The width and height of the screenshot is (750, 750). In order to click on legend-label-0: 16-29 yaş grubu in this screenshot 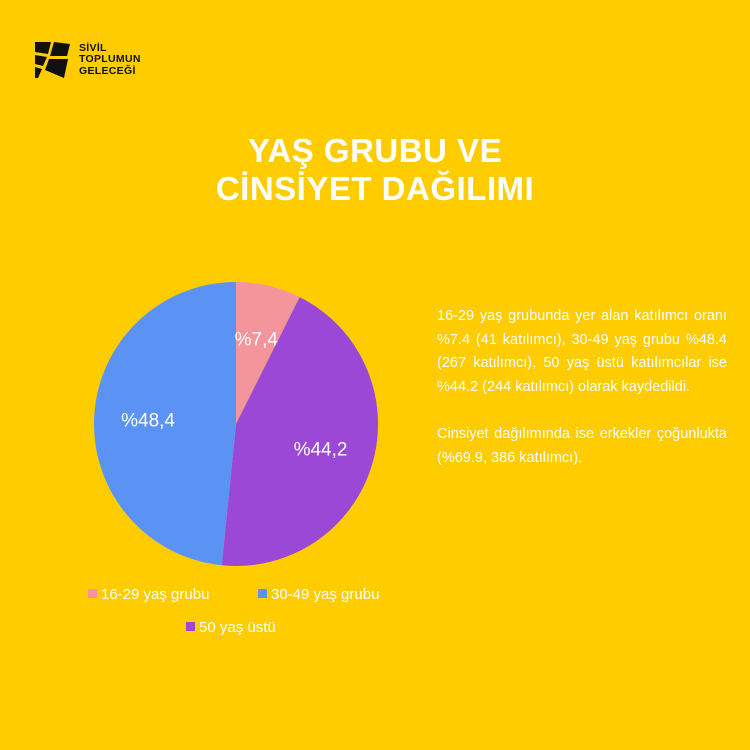, I will do `click(155, 594)`.